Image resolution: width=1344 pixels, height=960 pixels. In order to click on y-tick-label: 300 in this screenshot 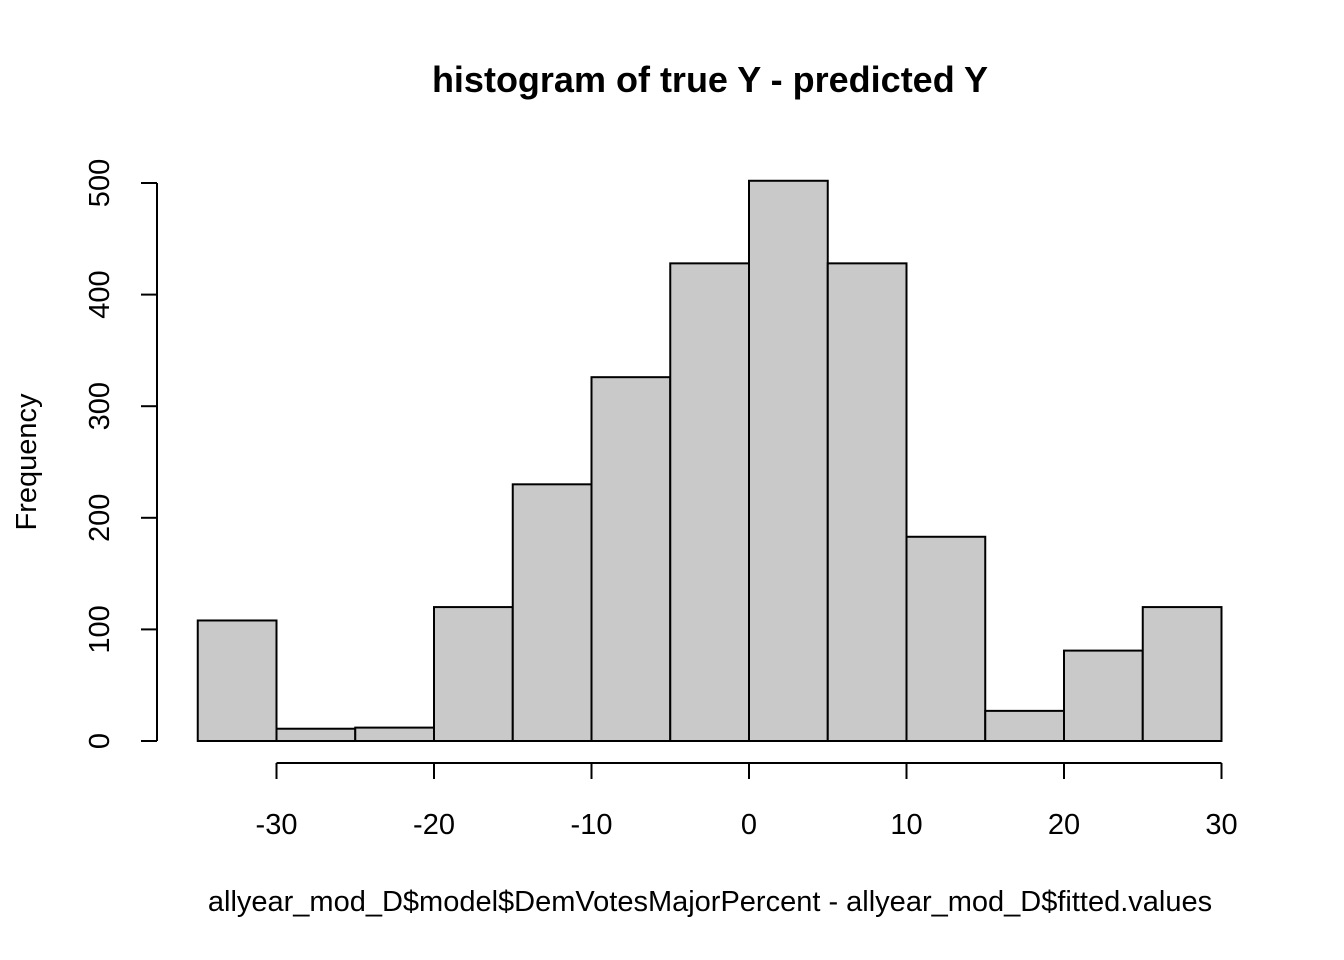, I will do `click(100, 406)`.